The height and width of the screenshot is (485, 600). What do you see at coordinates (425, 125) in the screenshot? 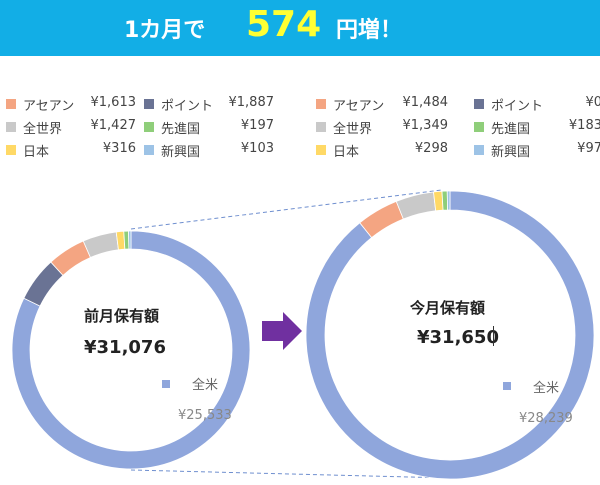
I see `legend-value: ¥1,349` at bounding box center [425, 125].